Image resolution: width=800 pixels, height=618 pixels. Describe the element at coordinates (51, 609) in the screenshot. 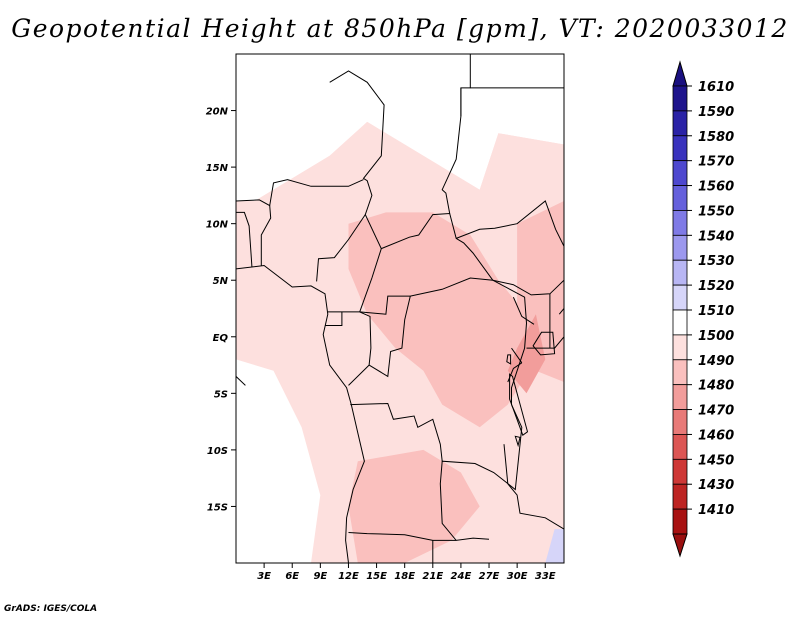

I see `grads-credit: GrADS: IGES/COLA` at that location.